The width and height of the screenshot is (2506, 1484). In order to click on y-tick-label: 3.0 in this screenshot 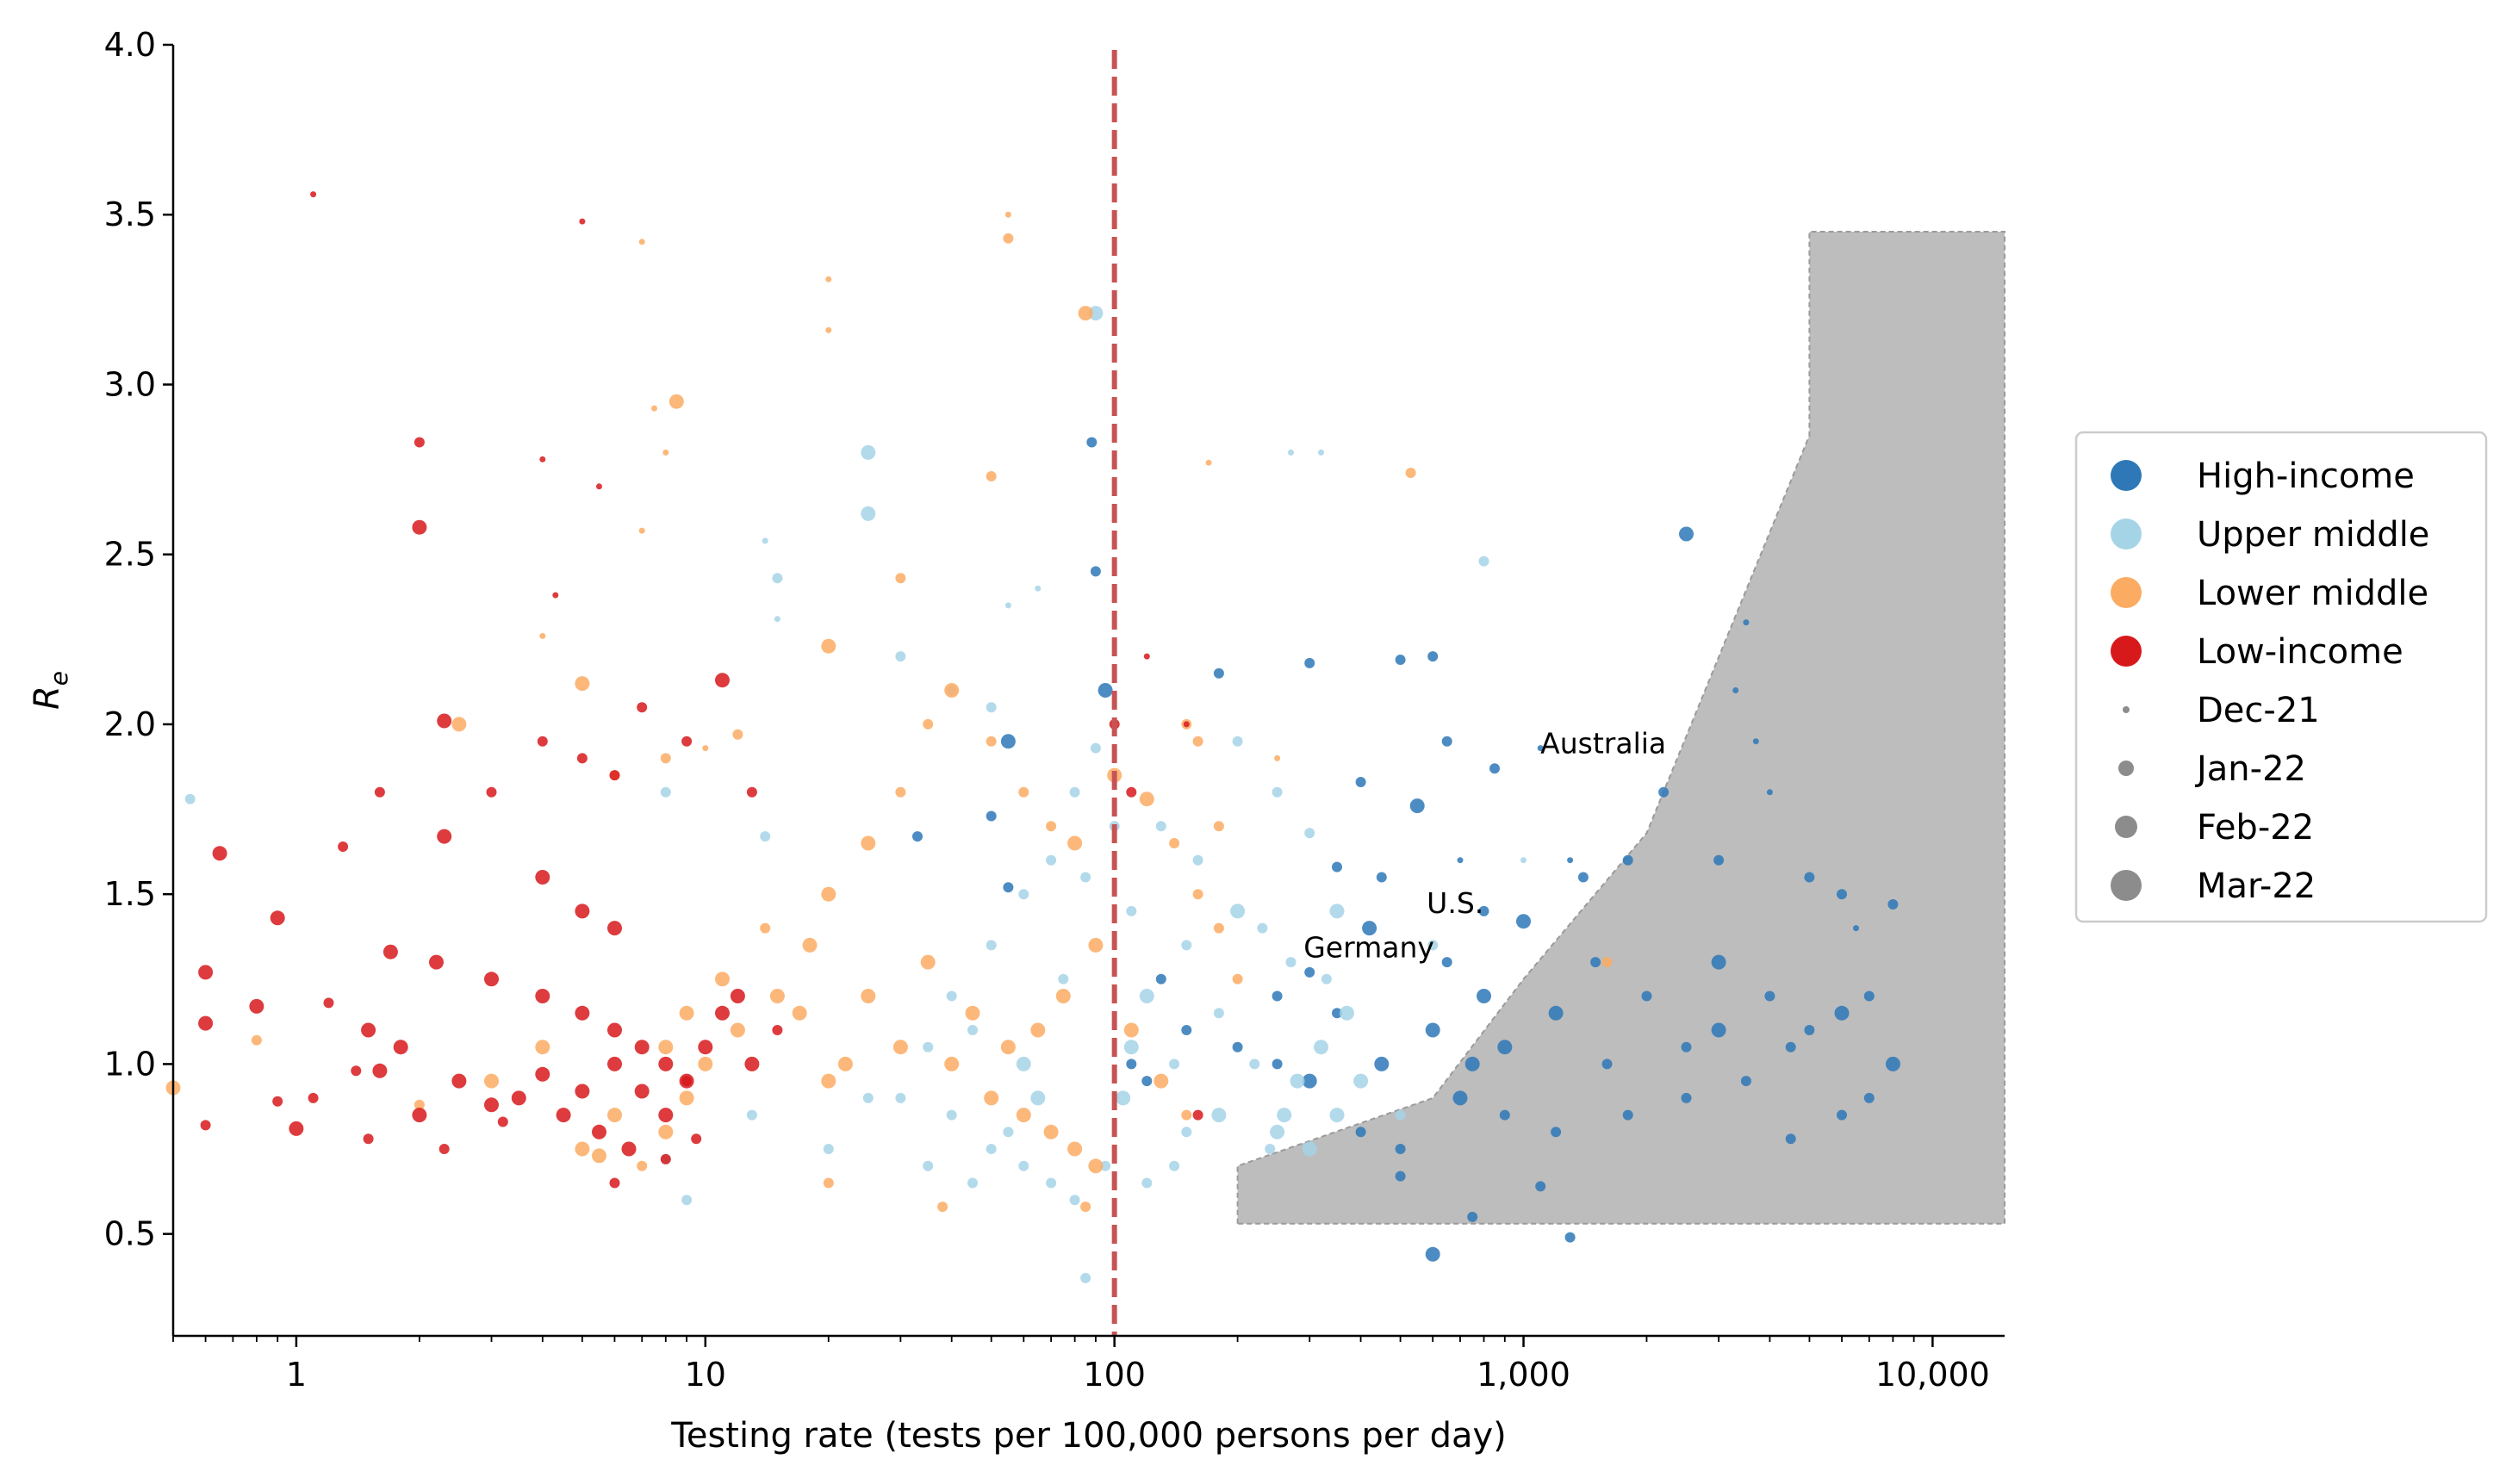, I will do `click(130, 384)`.